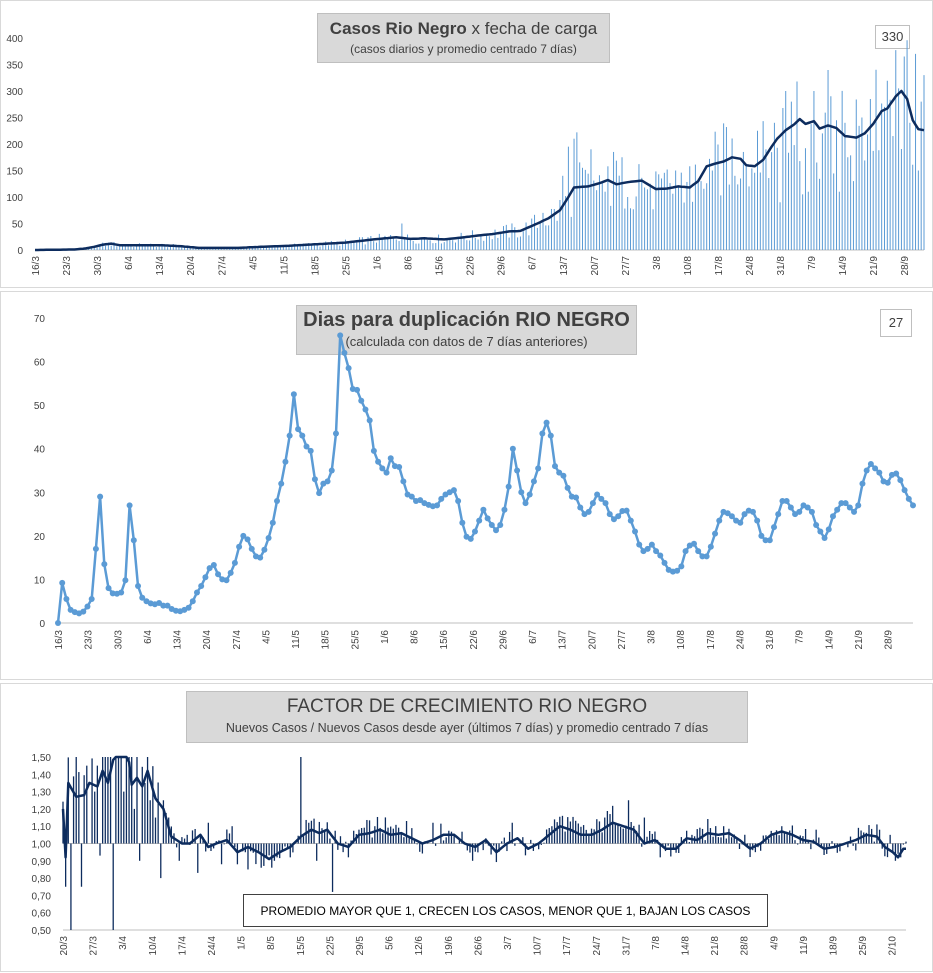 The width and height of the screenshot is (933, 973). What do you see at coordinates (14, 92) in the screenshot?
I see `y-tick-label: 300` at bounding box center [14, 92].